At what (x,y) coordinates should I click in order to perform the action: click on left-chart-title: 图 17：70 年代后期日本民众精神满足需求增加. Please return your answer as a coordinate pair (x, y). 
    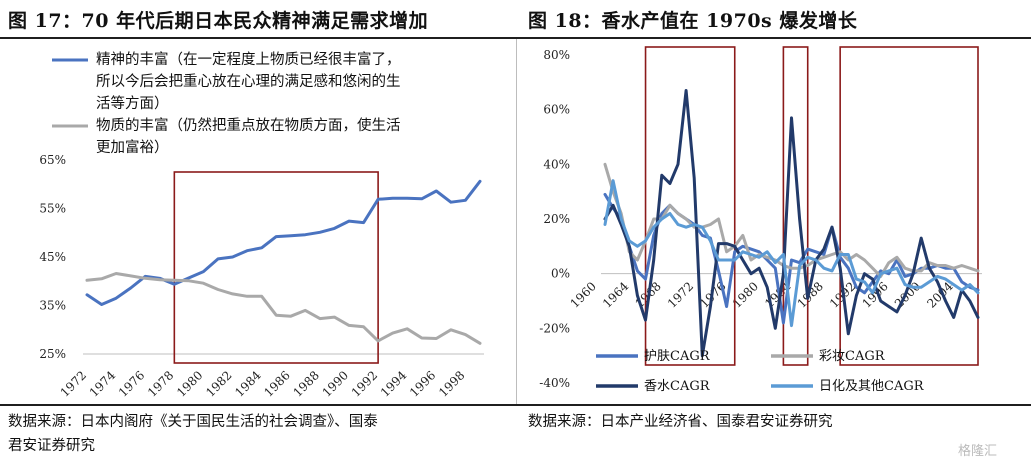
    Looking at the image, I should click on (218, 21).